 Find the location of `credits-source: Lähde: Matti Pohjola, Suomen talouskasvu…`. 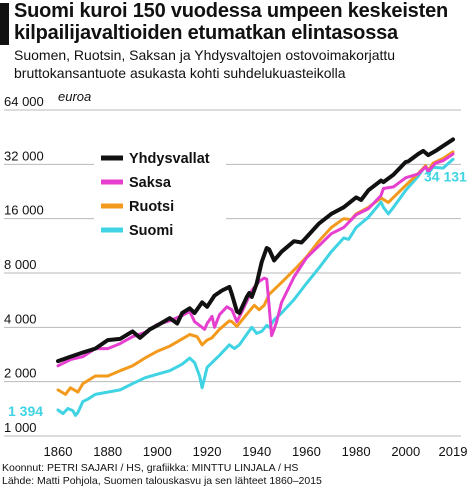

credits-source: Lähde: Matti Pohjola, Suomen talouskasvu… is located at coordinates (162, 481).